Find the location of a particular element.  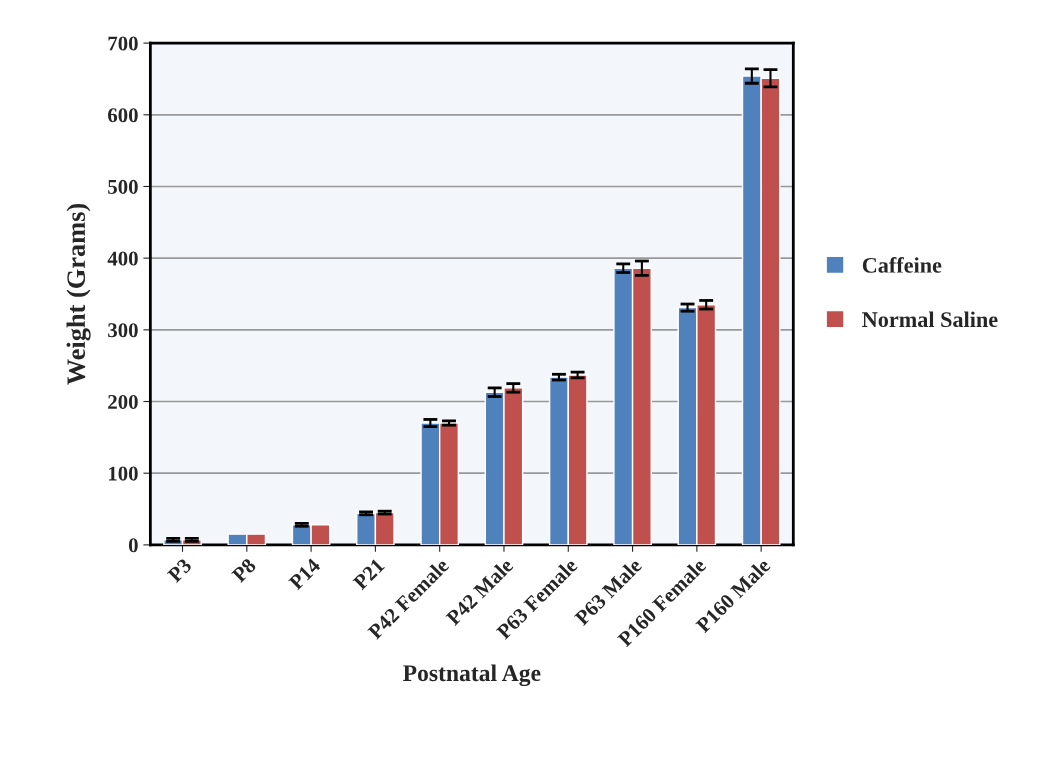

y-tick-label: 0 is located at coordinates (133, 545).